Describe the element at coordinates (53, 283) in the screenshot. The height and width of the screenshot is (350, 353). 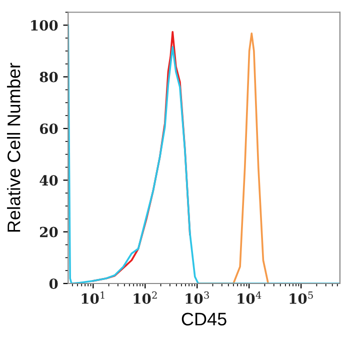
I see `y-tick-label: 0` at that location.